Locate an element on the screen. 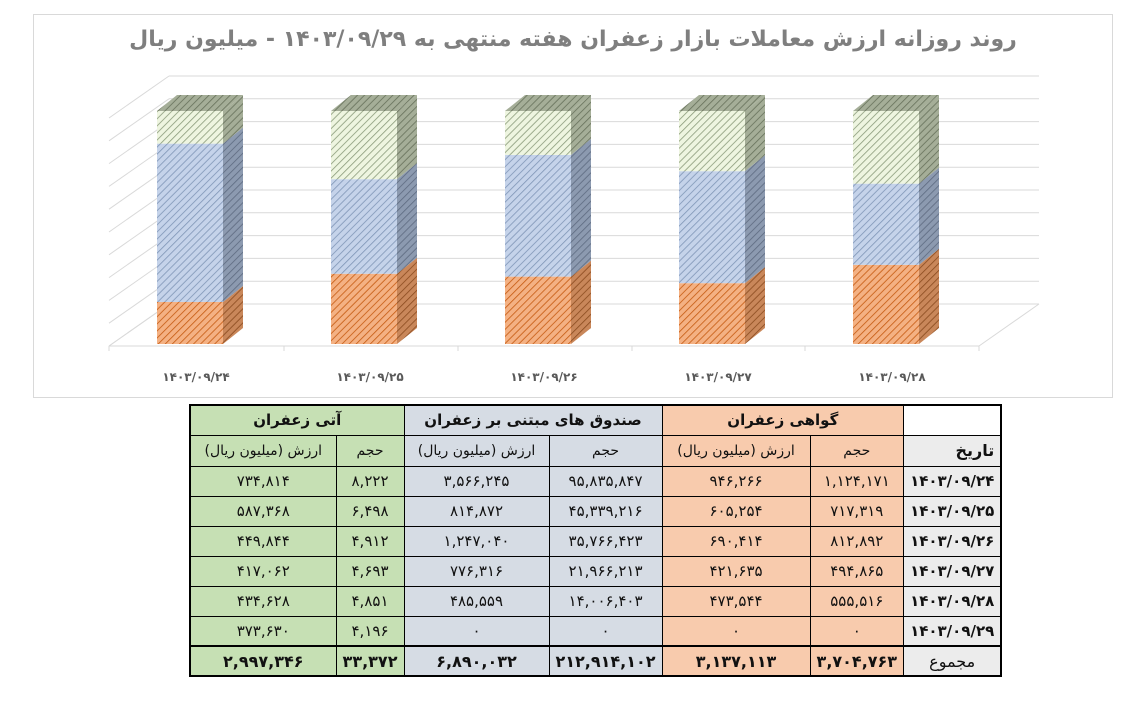  row-date: ۱۴۰۳/۰۹/۲۴ is located at coordinates (952, 481).